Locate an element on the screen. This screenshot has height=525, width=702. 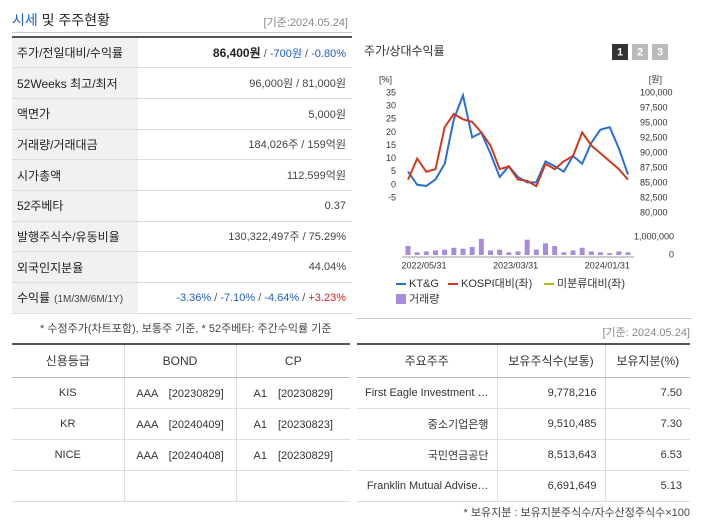
y2-tick-label: 97,500 is located at coordinates (654, 107).